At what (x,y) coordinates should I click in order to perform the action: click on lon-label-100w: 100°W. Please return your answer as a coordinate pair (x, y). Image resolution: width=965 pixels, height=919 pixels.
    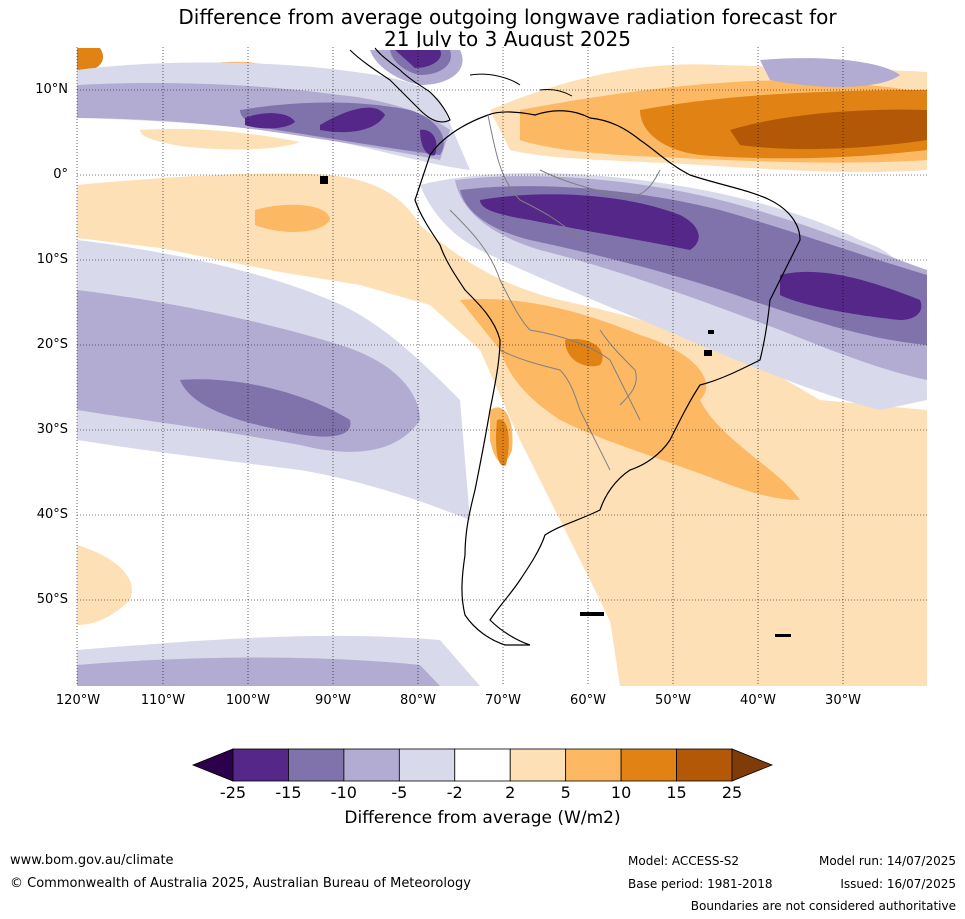
    Looking at the image, I should click on (248, 700).